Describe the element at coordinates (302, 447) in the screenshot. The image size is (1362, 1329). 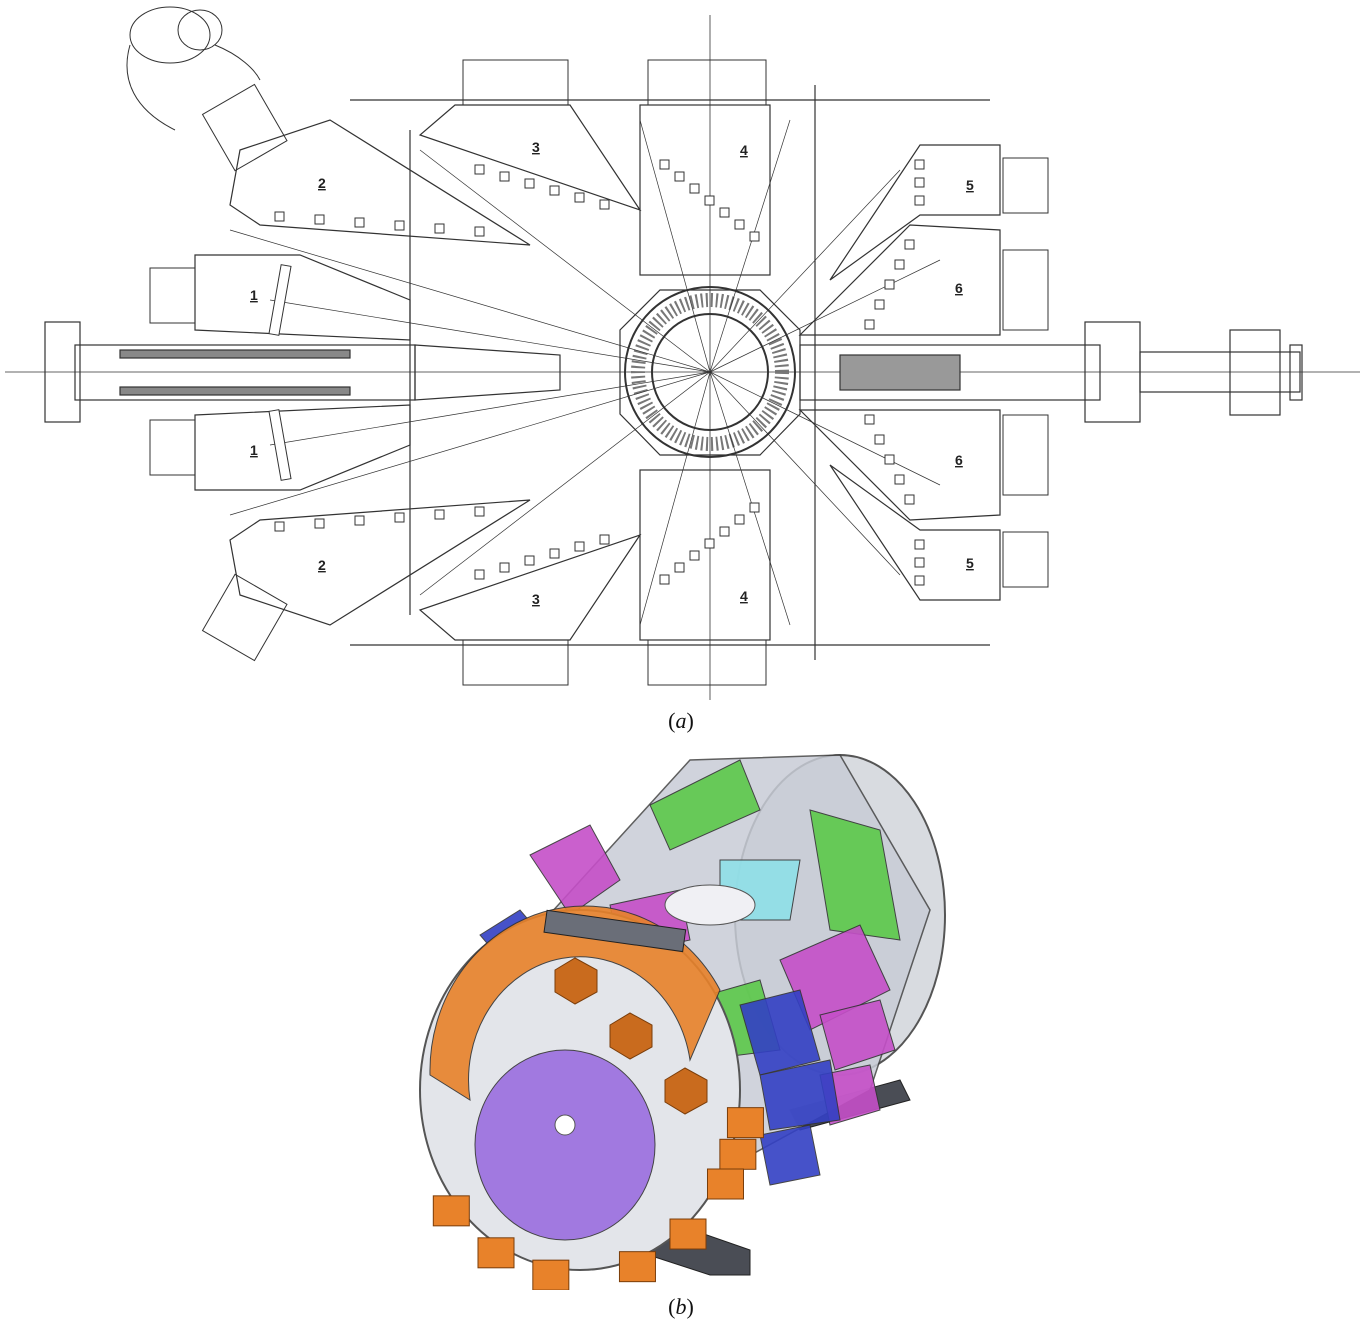
I see `module-1-lower-body` at that location.